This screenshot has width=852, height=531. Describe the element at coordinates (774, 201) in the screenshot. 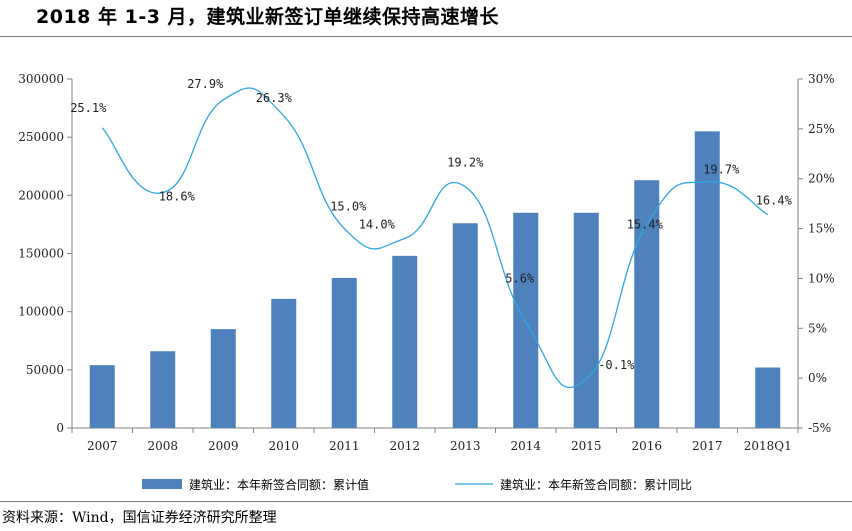

I see `line-data-label: 16.4%` at that location.